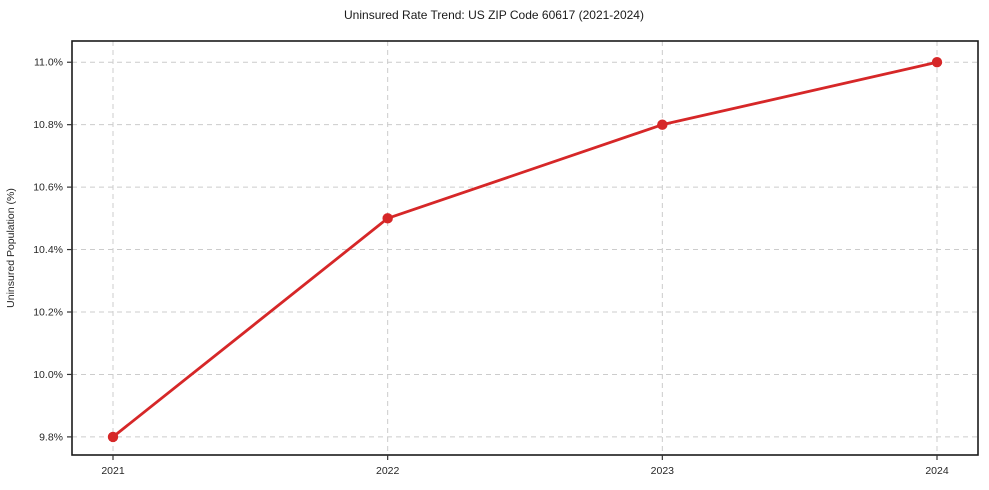 Image resolution: width=989 pixels, height=490 pixels. What do you see at coordinates (48, 313) in the screenshot?
I see `y-tick-label: 10.2%` at bounding box center [48, 313].